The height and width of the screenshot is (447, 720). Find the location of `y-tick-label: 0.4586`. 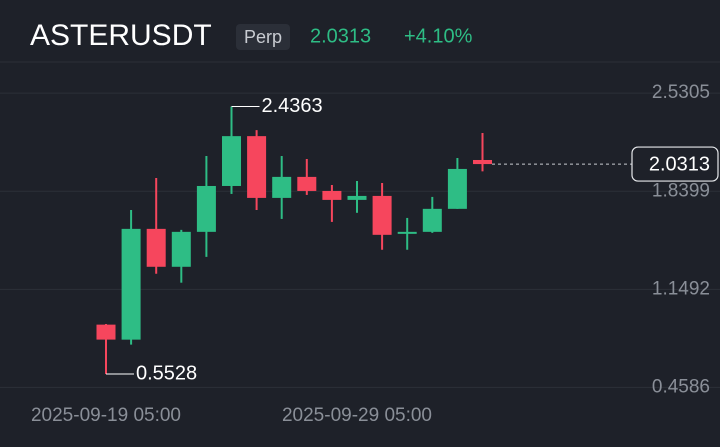

y-tick-label: 0.4586 is located at coordinates (681, 386).